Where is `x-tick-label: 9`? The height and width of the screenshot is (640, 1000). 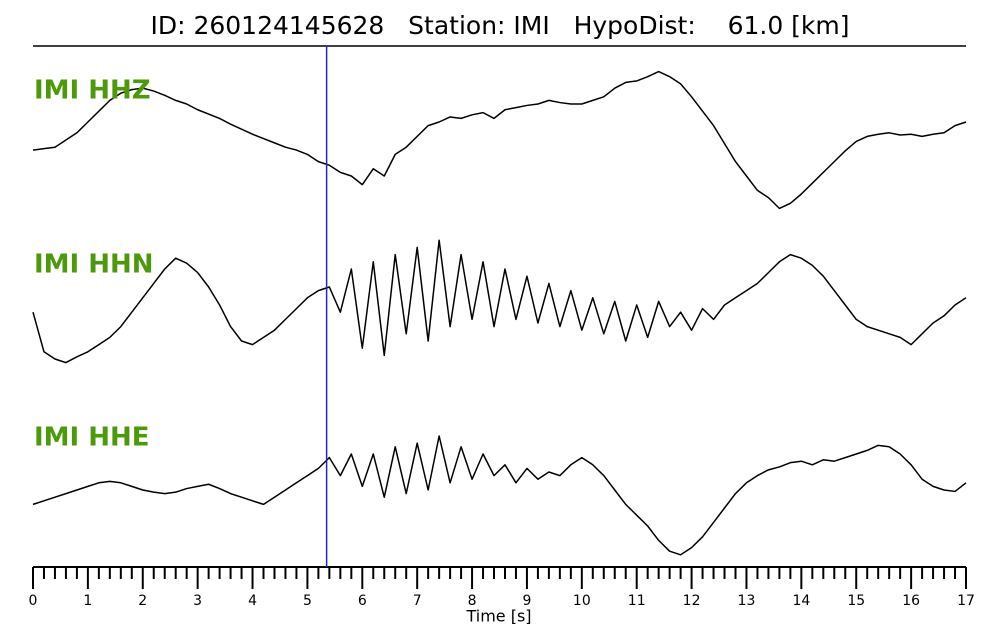
x-tick-label: 9 is located at coordinates (526, 601).